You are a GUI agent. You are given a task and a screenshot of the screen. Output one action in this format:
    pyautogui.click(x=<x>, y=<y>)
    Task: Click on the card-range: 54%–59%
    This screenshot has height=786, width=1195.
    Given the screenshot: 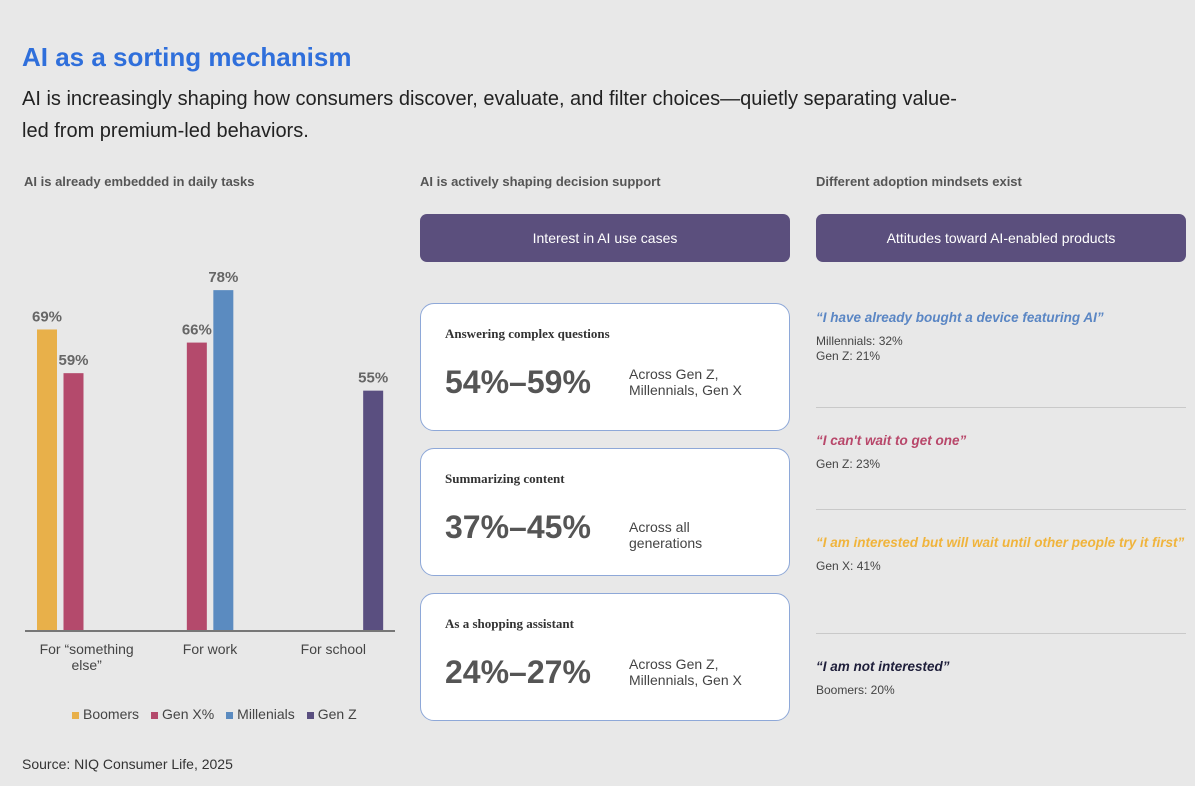 What is the action you would take?
    pyautogui.click(x=518, y=382)
    